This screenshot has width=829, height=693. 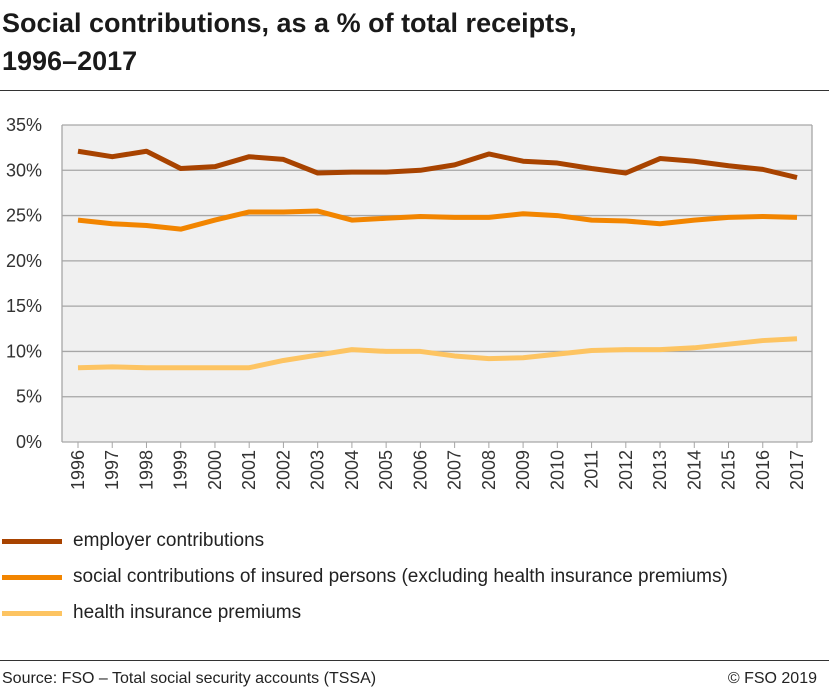 I want to click on y-tick-label: 10%, so click(x=24, y=351).